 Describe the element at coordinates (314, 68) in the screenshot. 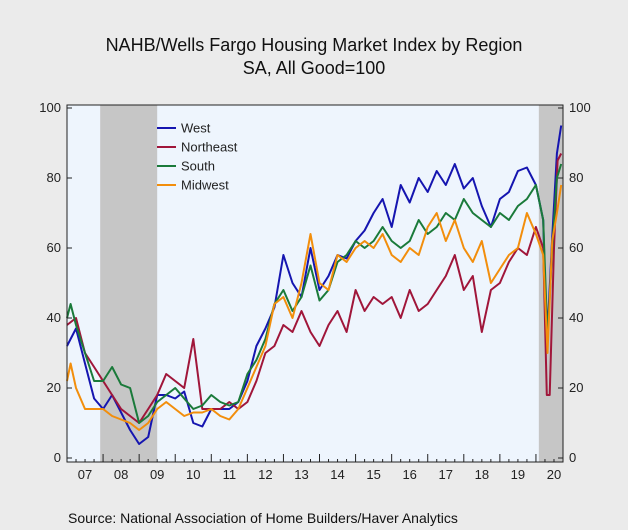

I see `chart-subtitle: SA, All Good=100` at that location.